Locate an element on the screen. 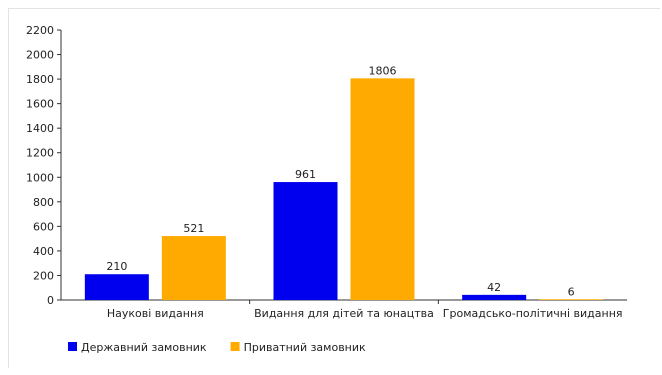 This screenshot has height=375, width=662. x-category-label: Наукові видання is located at coordinates (155, 313).